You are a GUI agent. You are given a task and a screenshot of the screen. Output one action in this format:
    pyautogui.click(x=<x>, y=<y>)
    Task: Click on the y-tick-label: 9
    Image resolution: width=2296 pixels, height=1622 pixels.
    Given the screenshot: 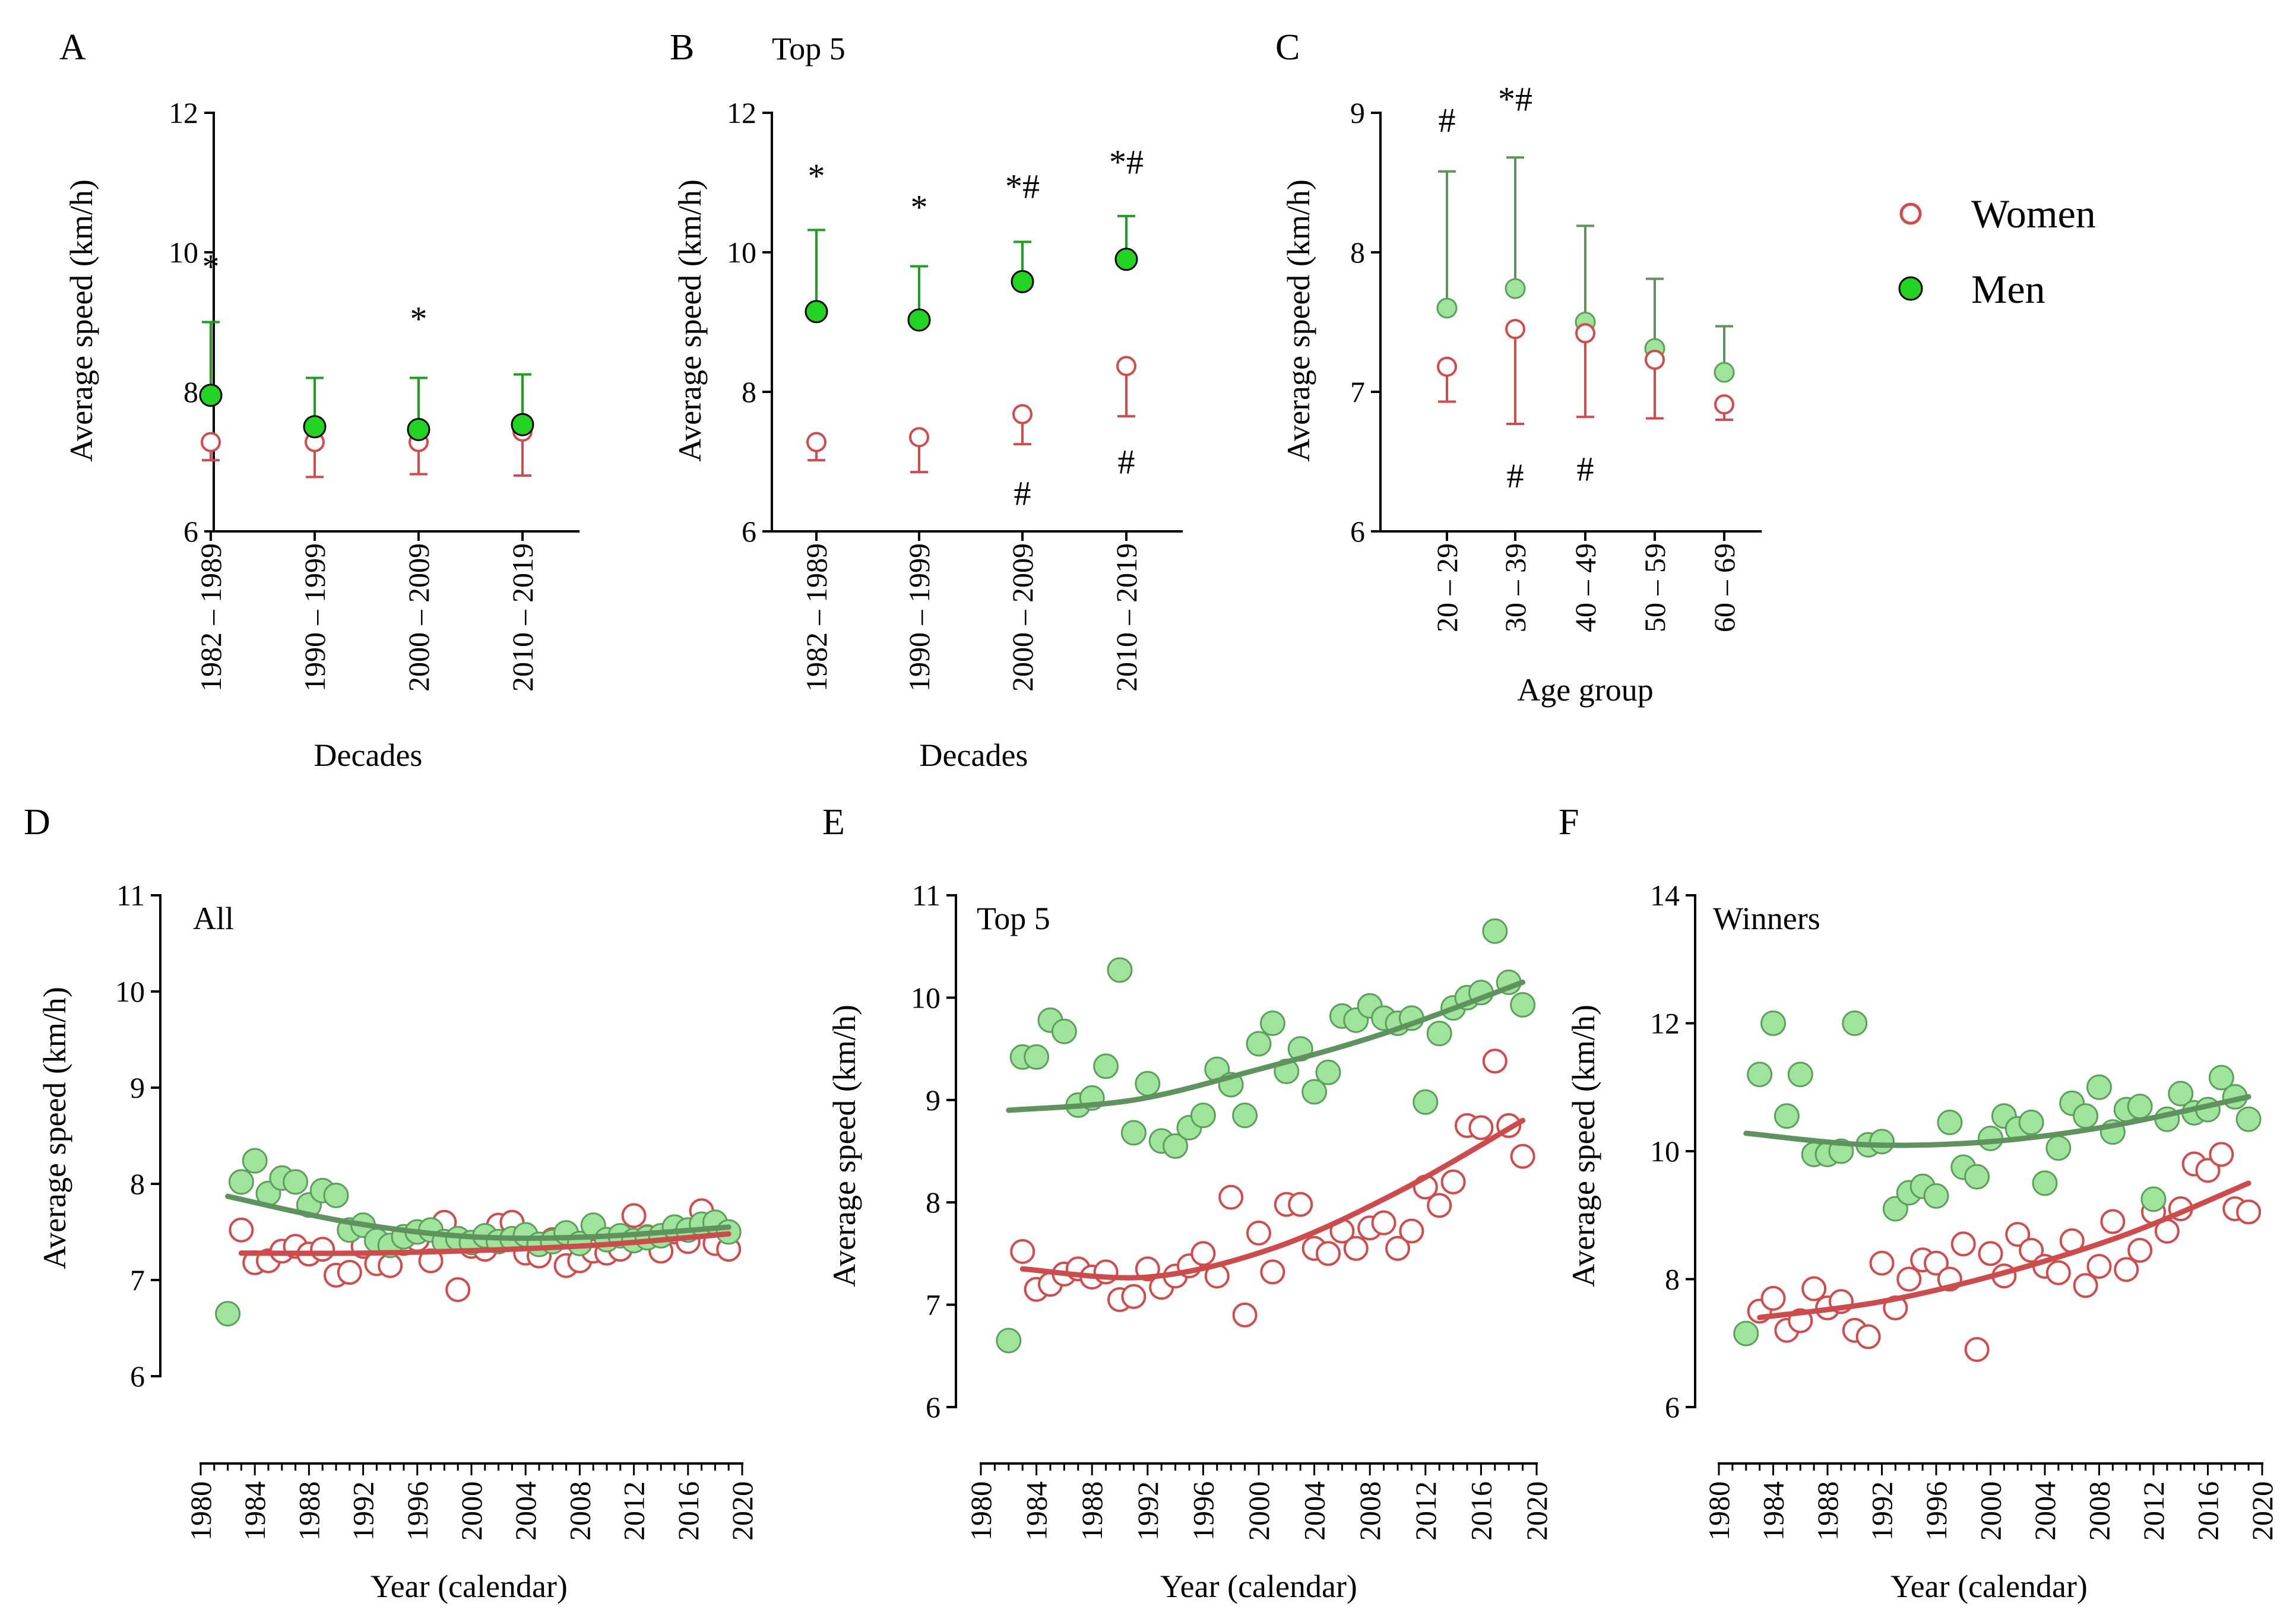 What is the action you would take?
    pyautogui.click(x=137, y=1087)
    